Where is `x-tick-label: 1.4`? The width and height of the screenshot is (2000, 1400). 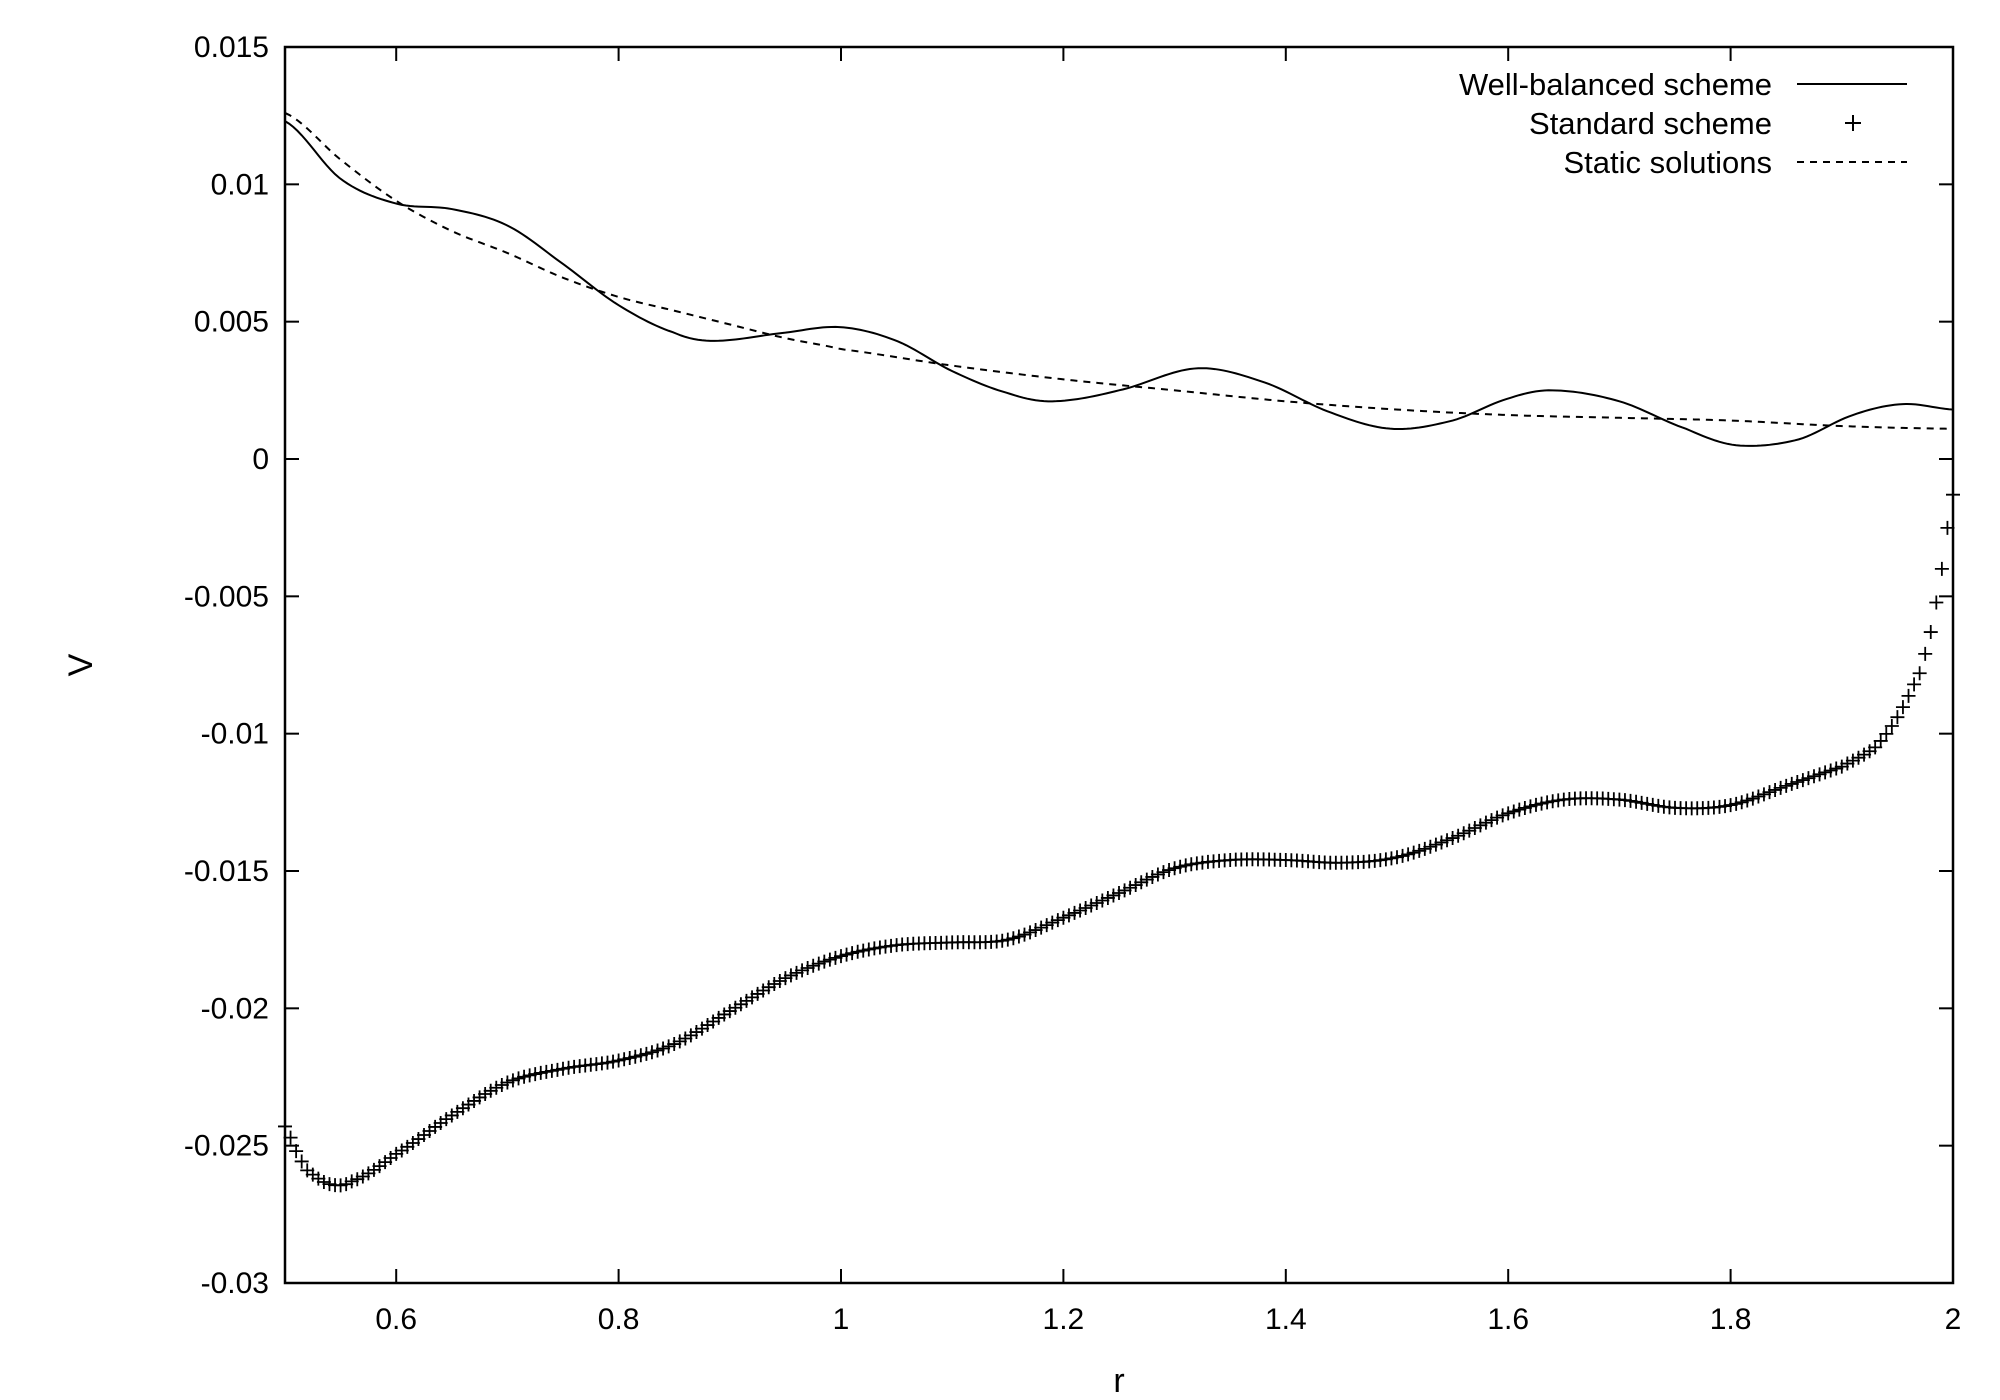
x-tick-label: 1.4 is located at coordinates (1286, 1319).